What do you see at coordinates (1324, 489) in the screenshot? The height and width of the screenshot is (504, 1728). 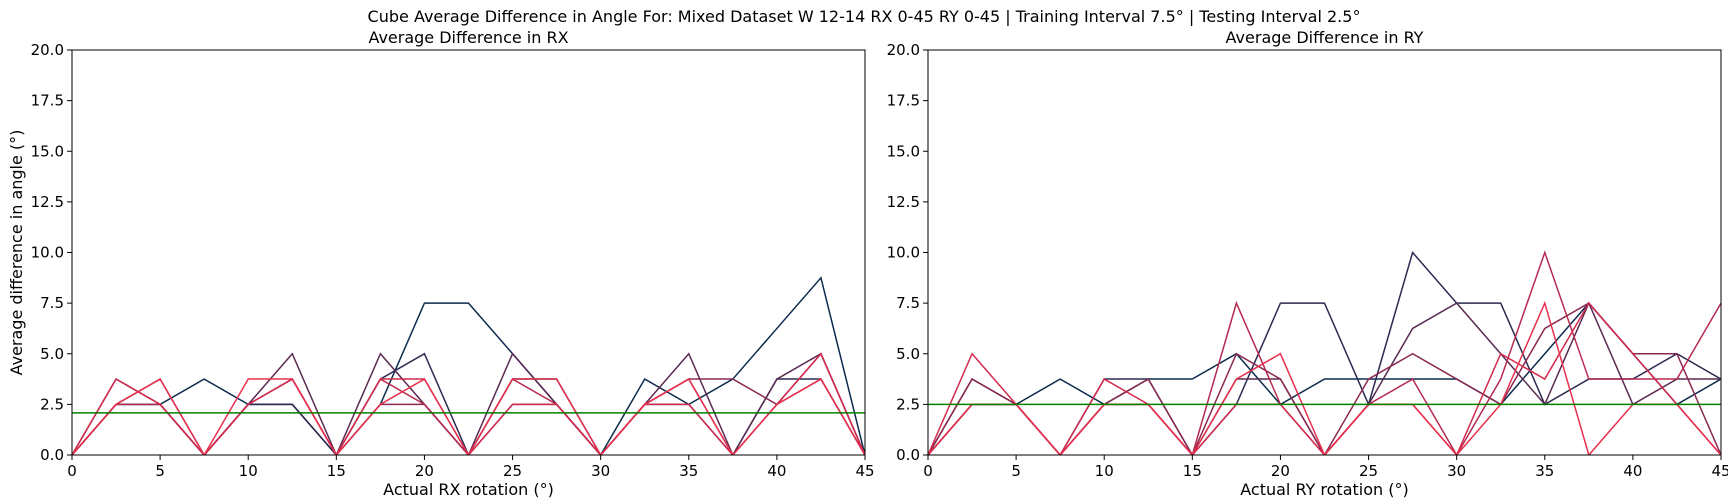 I see `x-axis-label: Actual RY rotation (°)` at bounding box center [1324, 489].